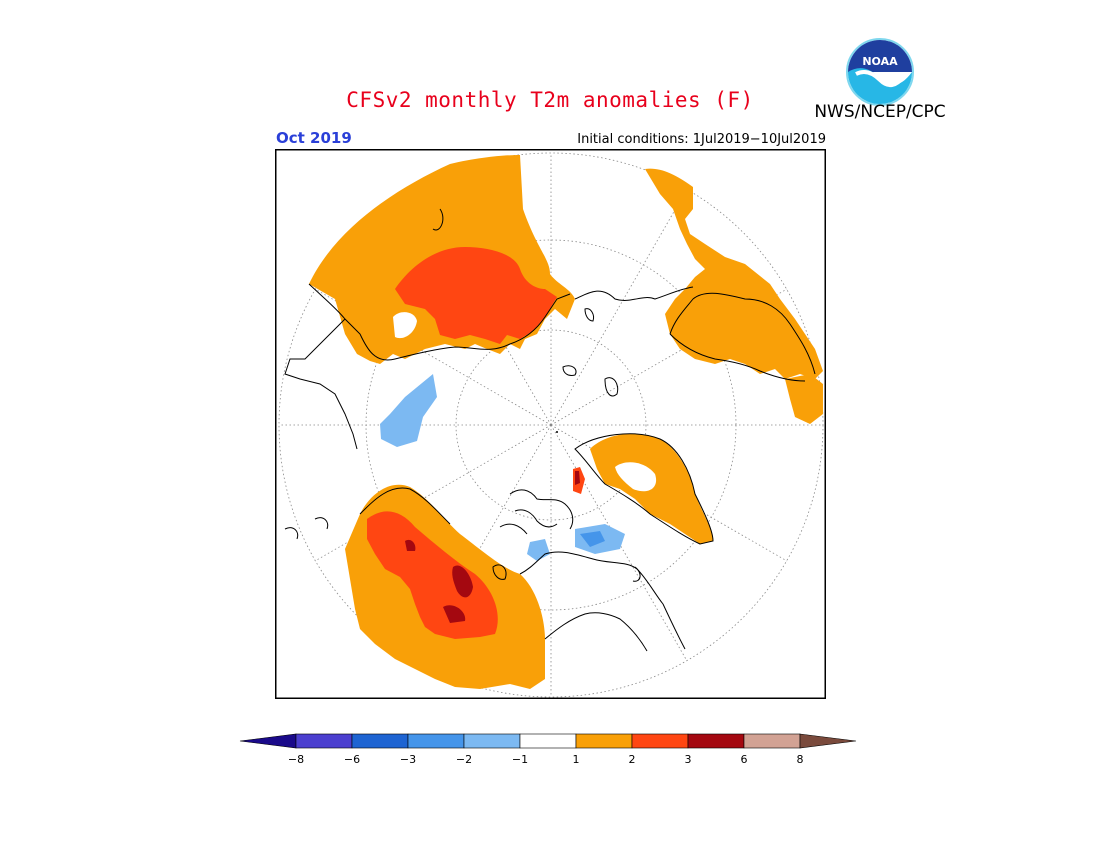 Image resolution: width=1100 pixels, height=850 pixels. I want to click on colorbar-tick-label: −3, so click(408, 759).